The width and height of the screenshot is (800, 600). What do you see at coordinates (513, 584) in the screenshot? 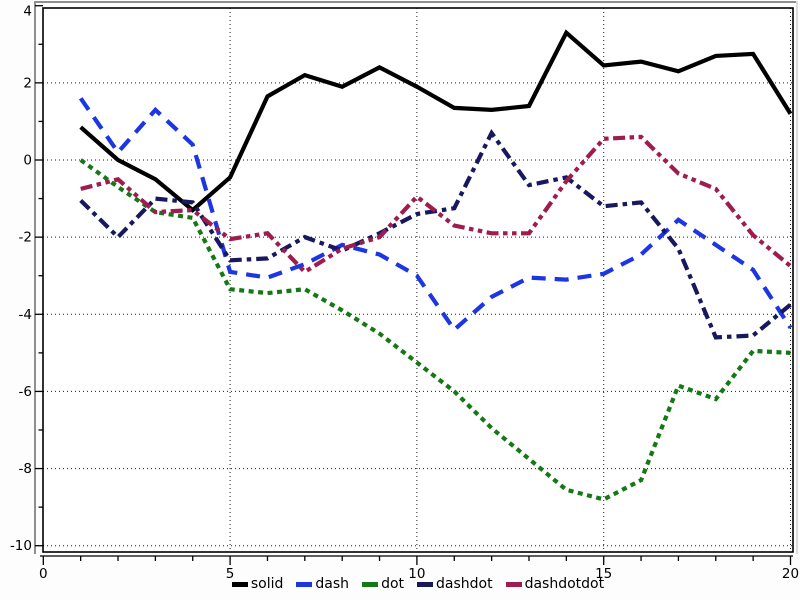
I see `legend-swatch-dashdotdot` at bounding box center [513, 584].